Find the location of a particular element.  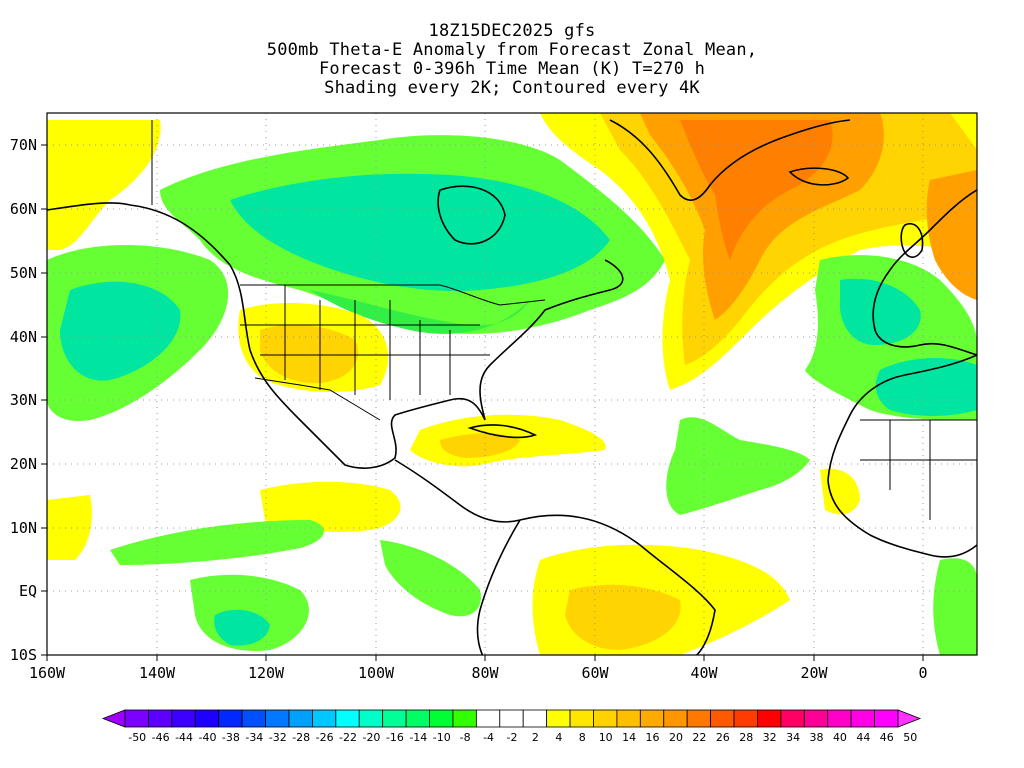

colorbar-label: 44 is located at coordinates (863, 737).